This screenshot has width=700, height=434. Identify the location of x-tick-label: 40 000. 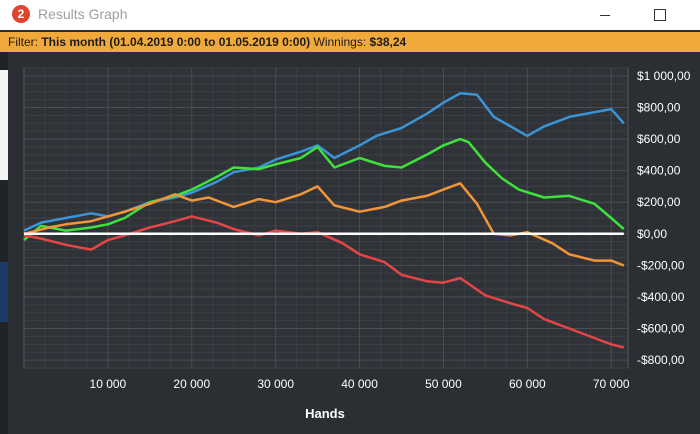
(359, 384).